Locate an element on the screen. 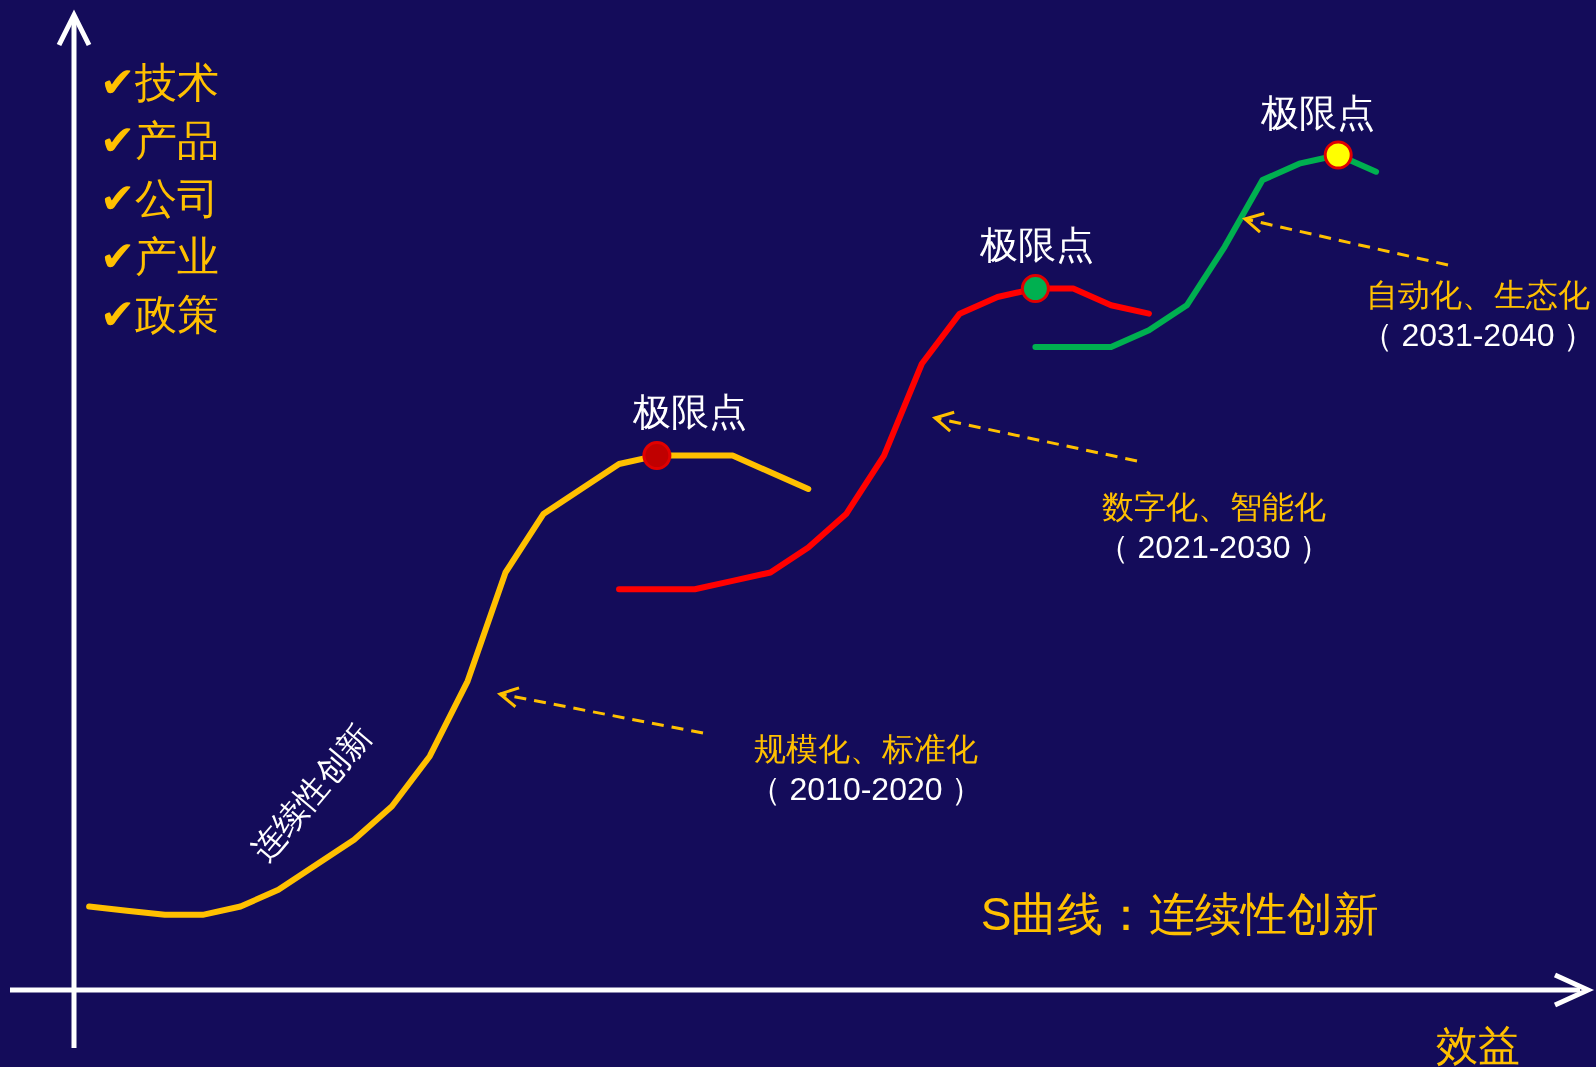  x-axis-title: 效益 is located at coordinates (1478, 1044).